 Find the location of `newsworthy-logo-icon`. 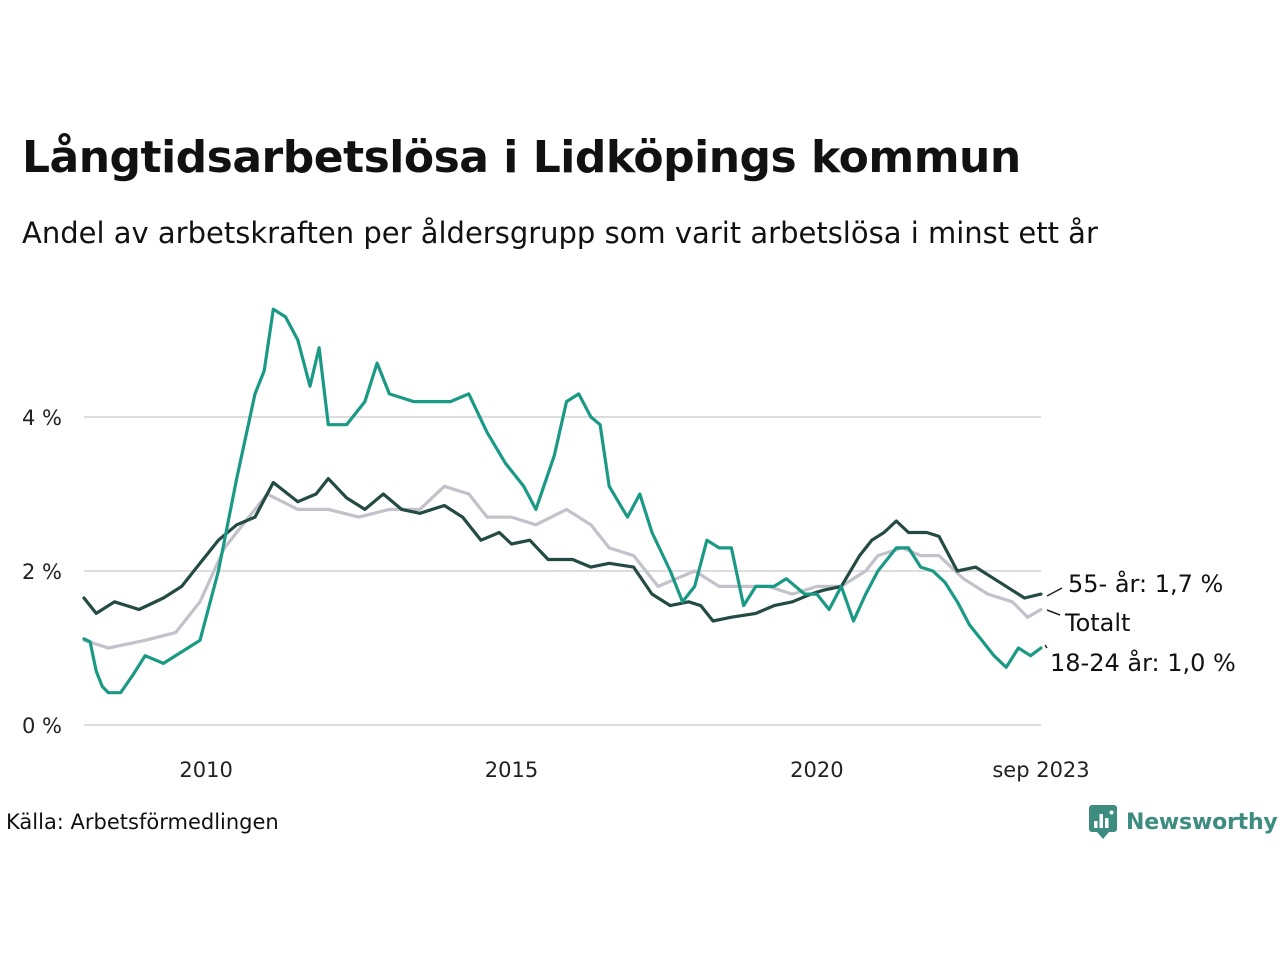

newsworthy-logo-icon is located at coordinates (1103, 822).